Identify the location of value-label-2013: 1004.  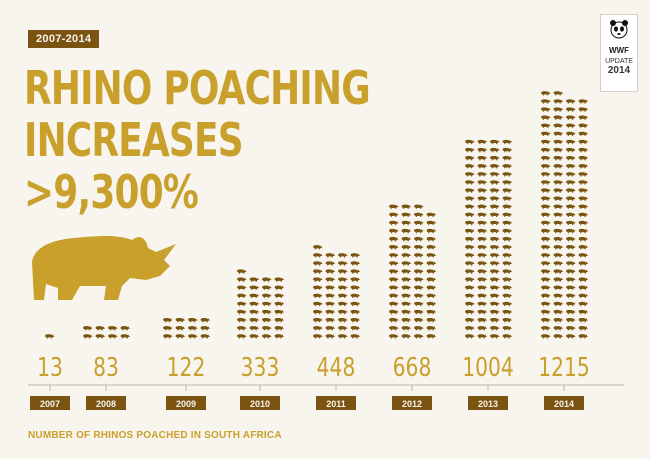
(488, 368).